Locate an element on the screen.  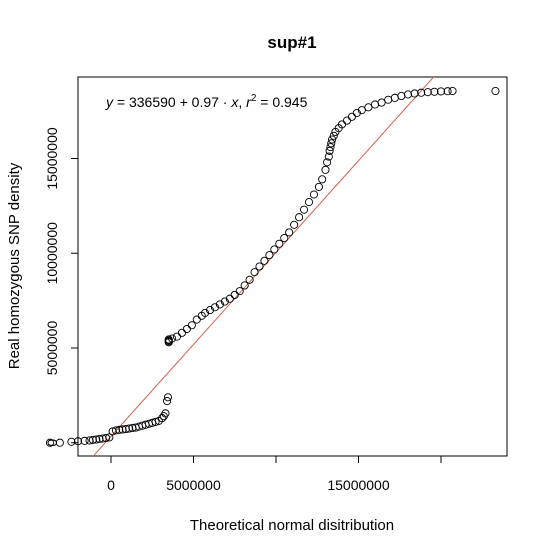
y-axis: 0 5000000 10000000 15000000 is located at coordinates (61, 287).